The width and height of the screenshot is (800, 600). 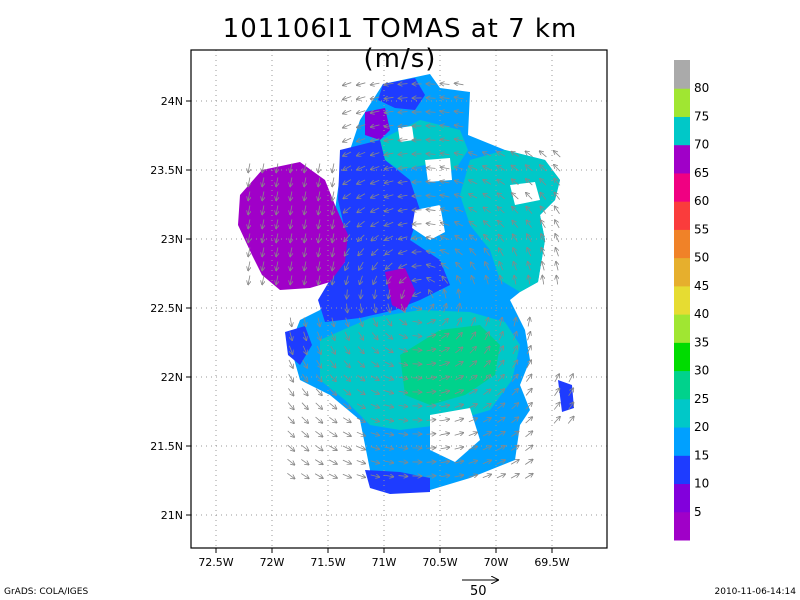 I want to click on x-tick-label: 71W, so click(x=384, y=562).